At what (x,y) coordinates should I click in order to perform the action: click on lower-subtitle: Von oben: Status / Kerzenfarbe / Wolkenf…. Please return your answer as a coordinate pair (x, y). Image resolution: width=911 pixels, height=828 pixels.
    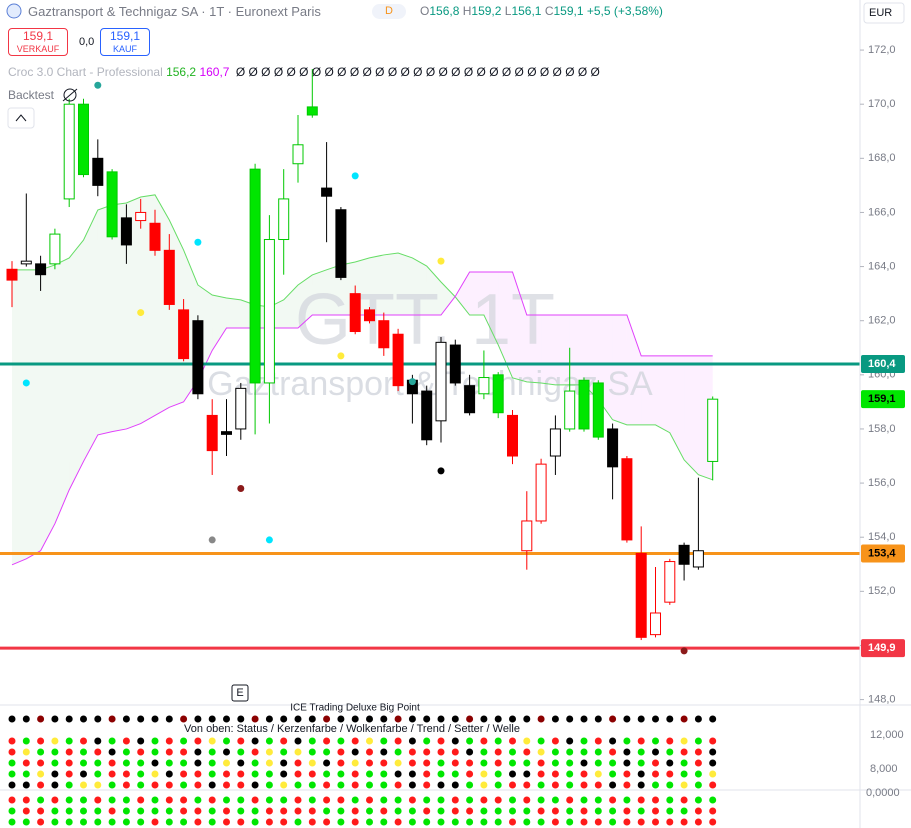
    Looking at the image, I should click on (352, 729).